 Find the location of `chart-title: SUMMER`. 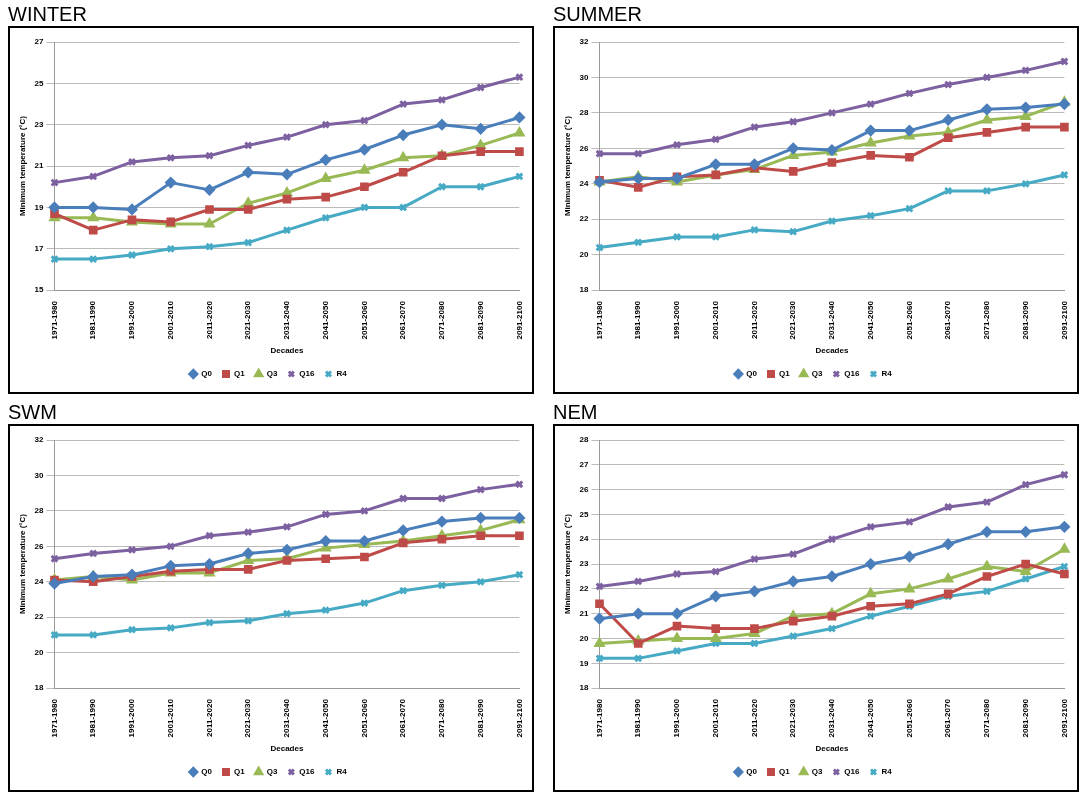

chart-title: SUMMER is located at coordinates (598, 14).